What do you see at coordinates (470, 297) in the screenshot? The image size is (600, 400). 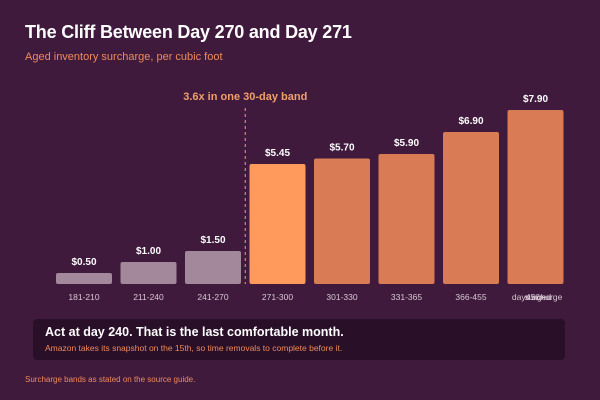 I see `tick-label-366-455: 366-455` at bounding box center [470, 297].